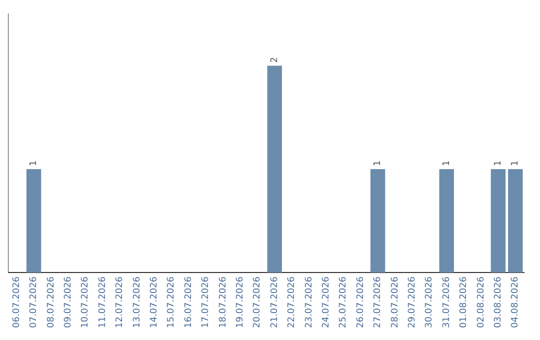 The height and width of the screenshot is (340, 540). I want to click on x-tick-label: 06.07.2026, so click(17, 302).